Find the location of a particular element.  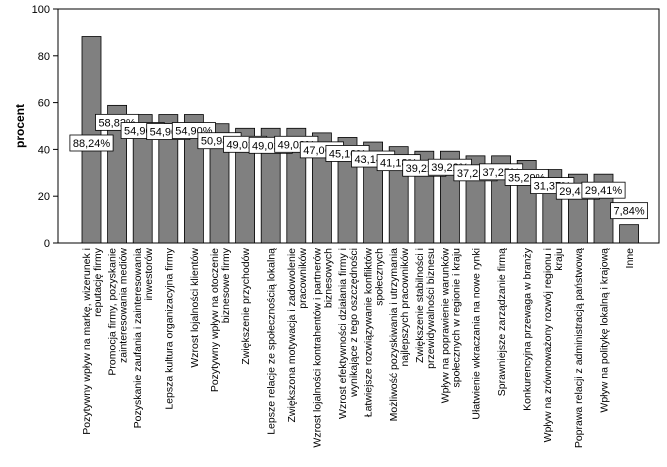

x-category-label-line: Wzrost lojalności klientów is located at coordinates (195, 308).